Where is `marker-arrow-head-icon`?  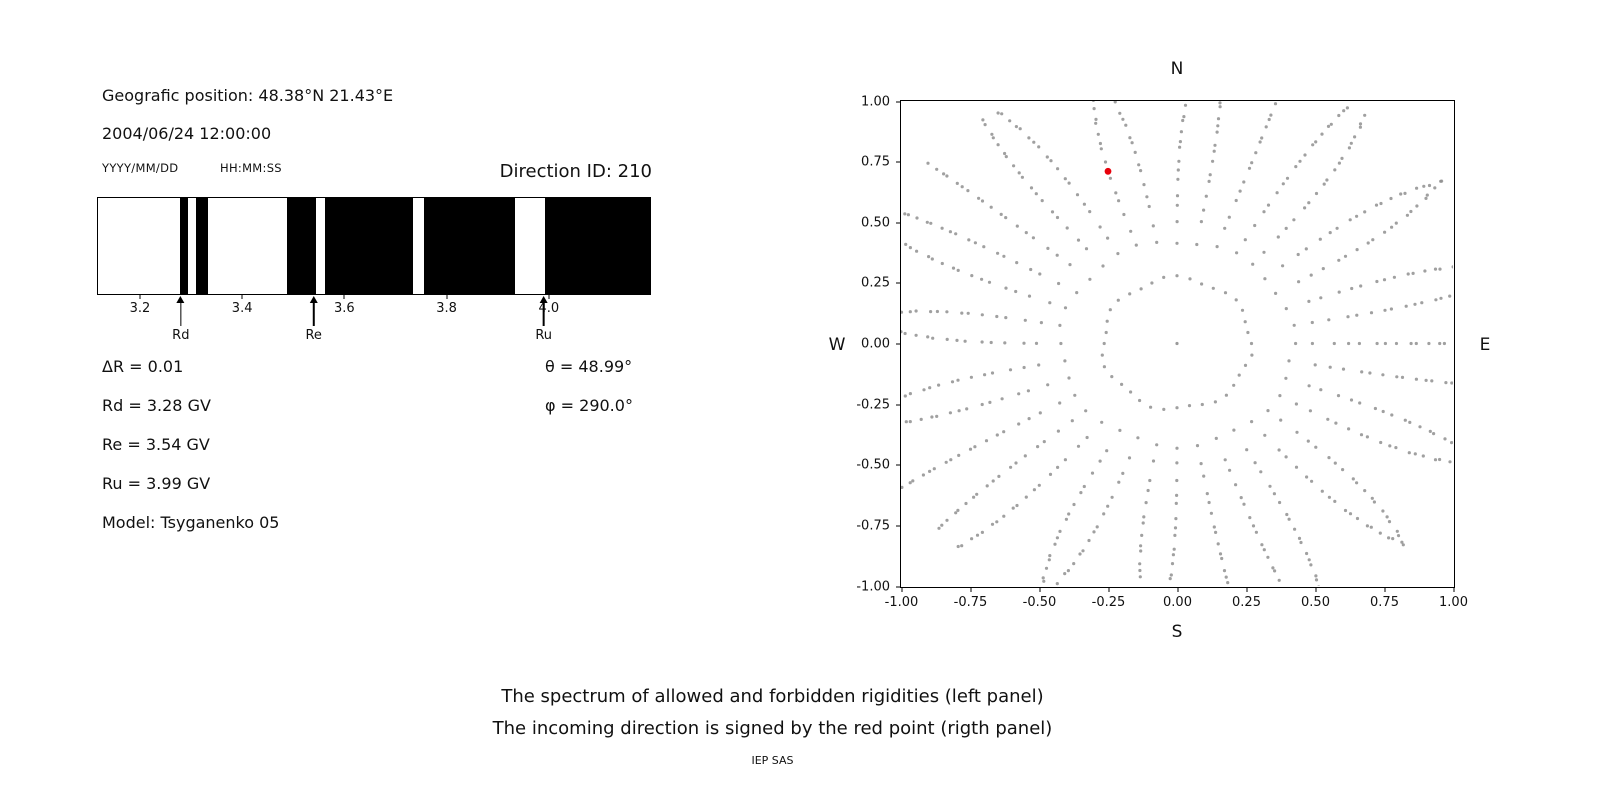 marker-arrow-head-icon is located at coordinates (313, 299).